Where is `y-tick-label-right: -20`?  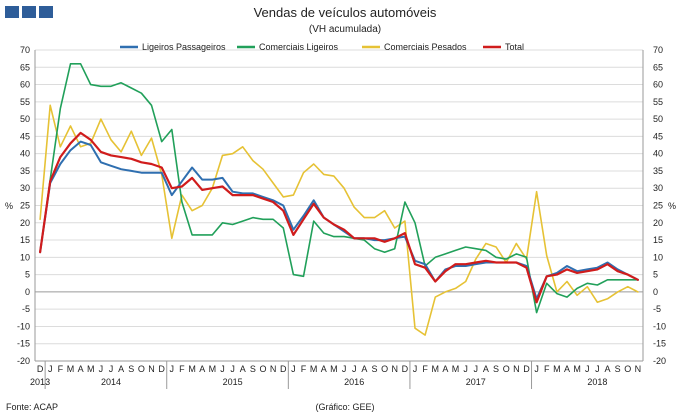 y-tick-label-right: -20 is located at coordinates (659, 361).